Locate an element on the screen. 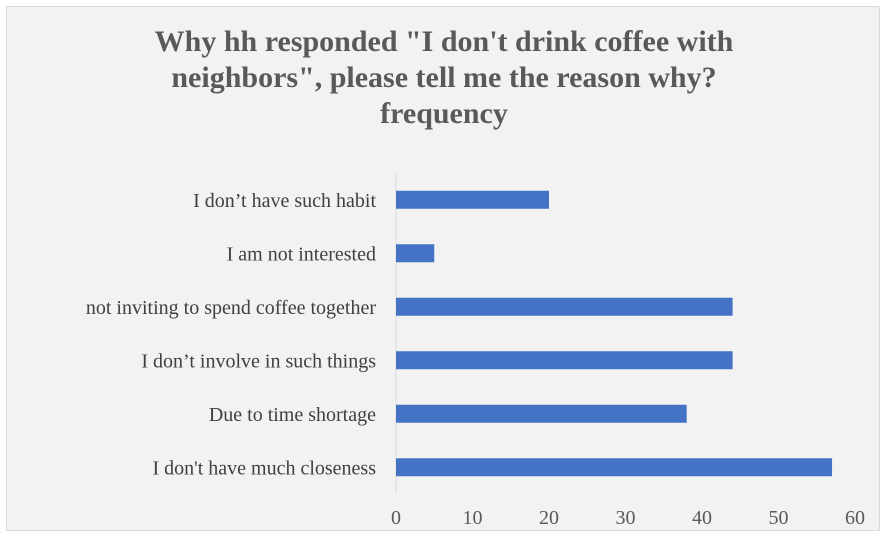 The height and width of the screenshot is (537, 886). category-label-1: I don’t have such habit is located at coordinates (284, 201).